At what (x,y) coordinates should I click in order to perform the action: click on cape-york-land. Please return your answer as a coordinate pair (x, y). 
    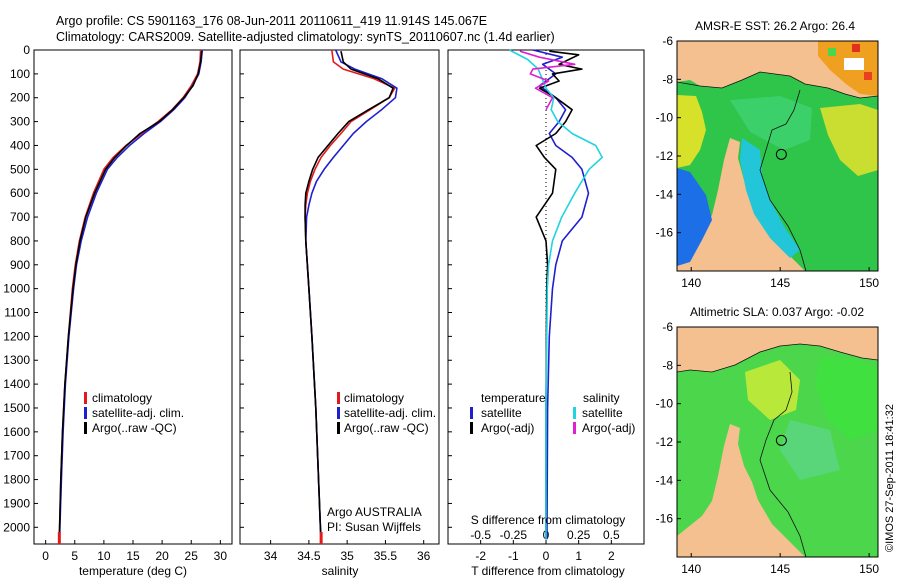
    Looking at the image, I should click on (741, 490).